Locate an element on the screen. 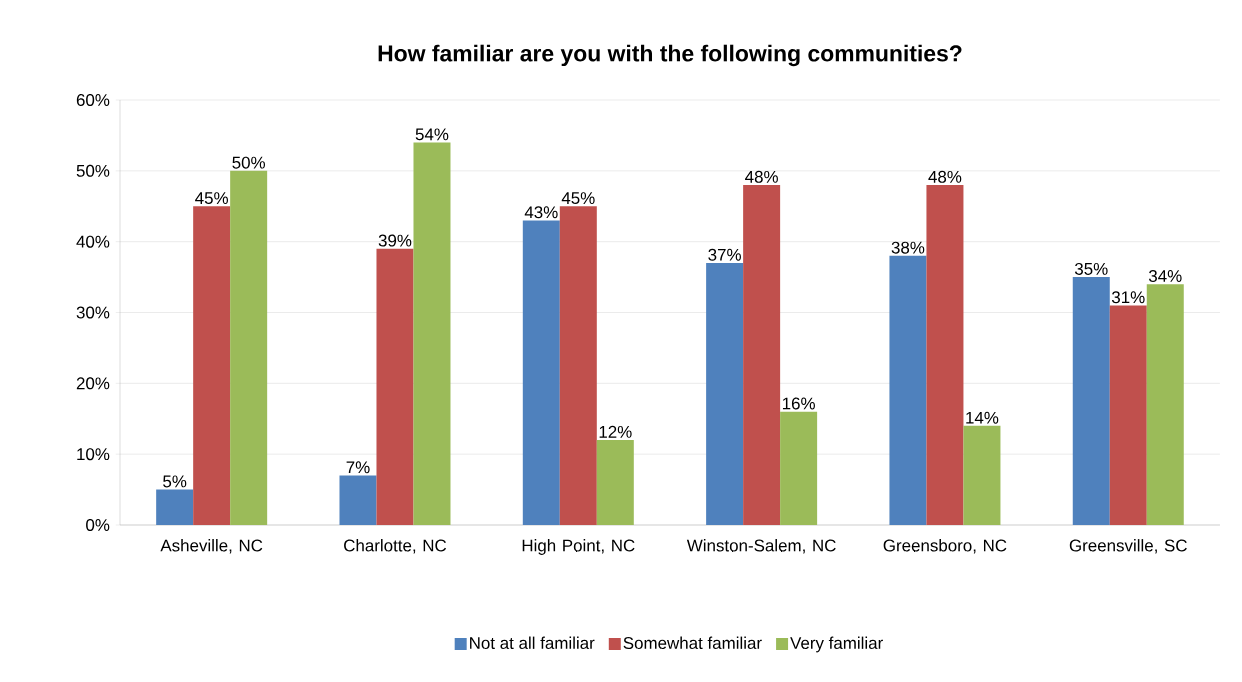 This screenshot has height=682, width=1242. y-tick-label: 50% is located at coordinates (93, 170).